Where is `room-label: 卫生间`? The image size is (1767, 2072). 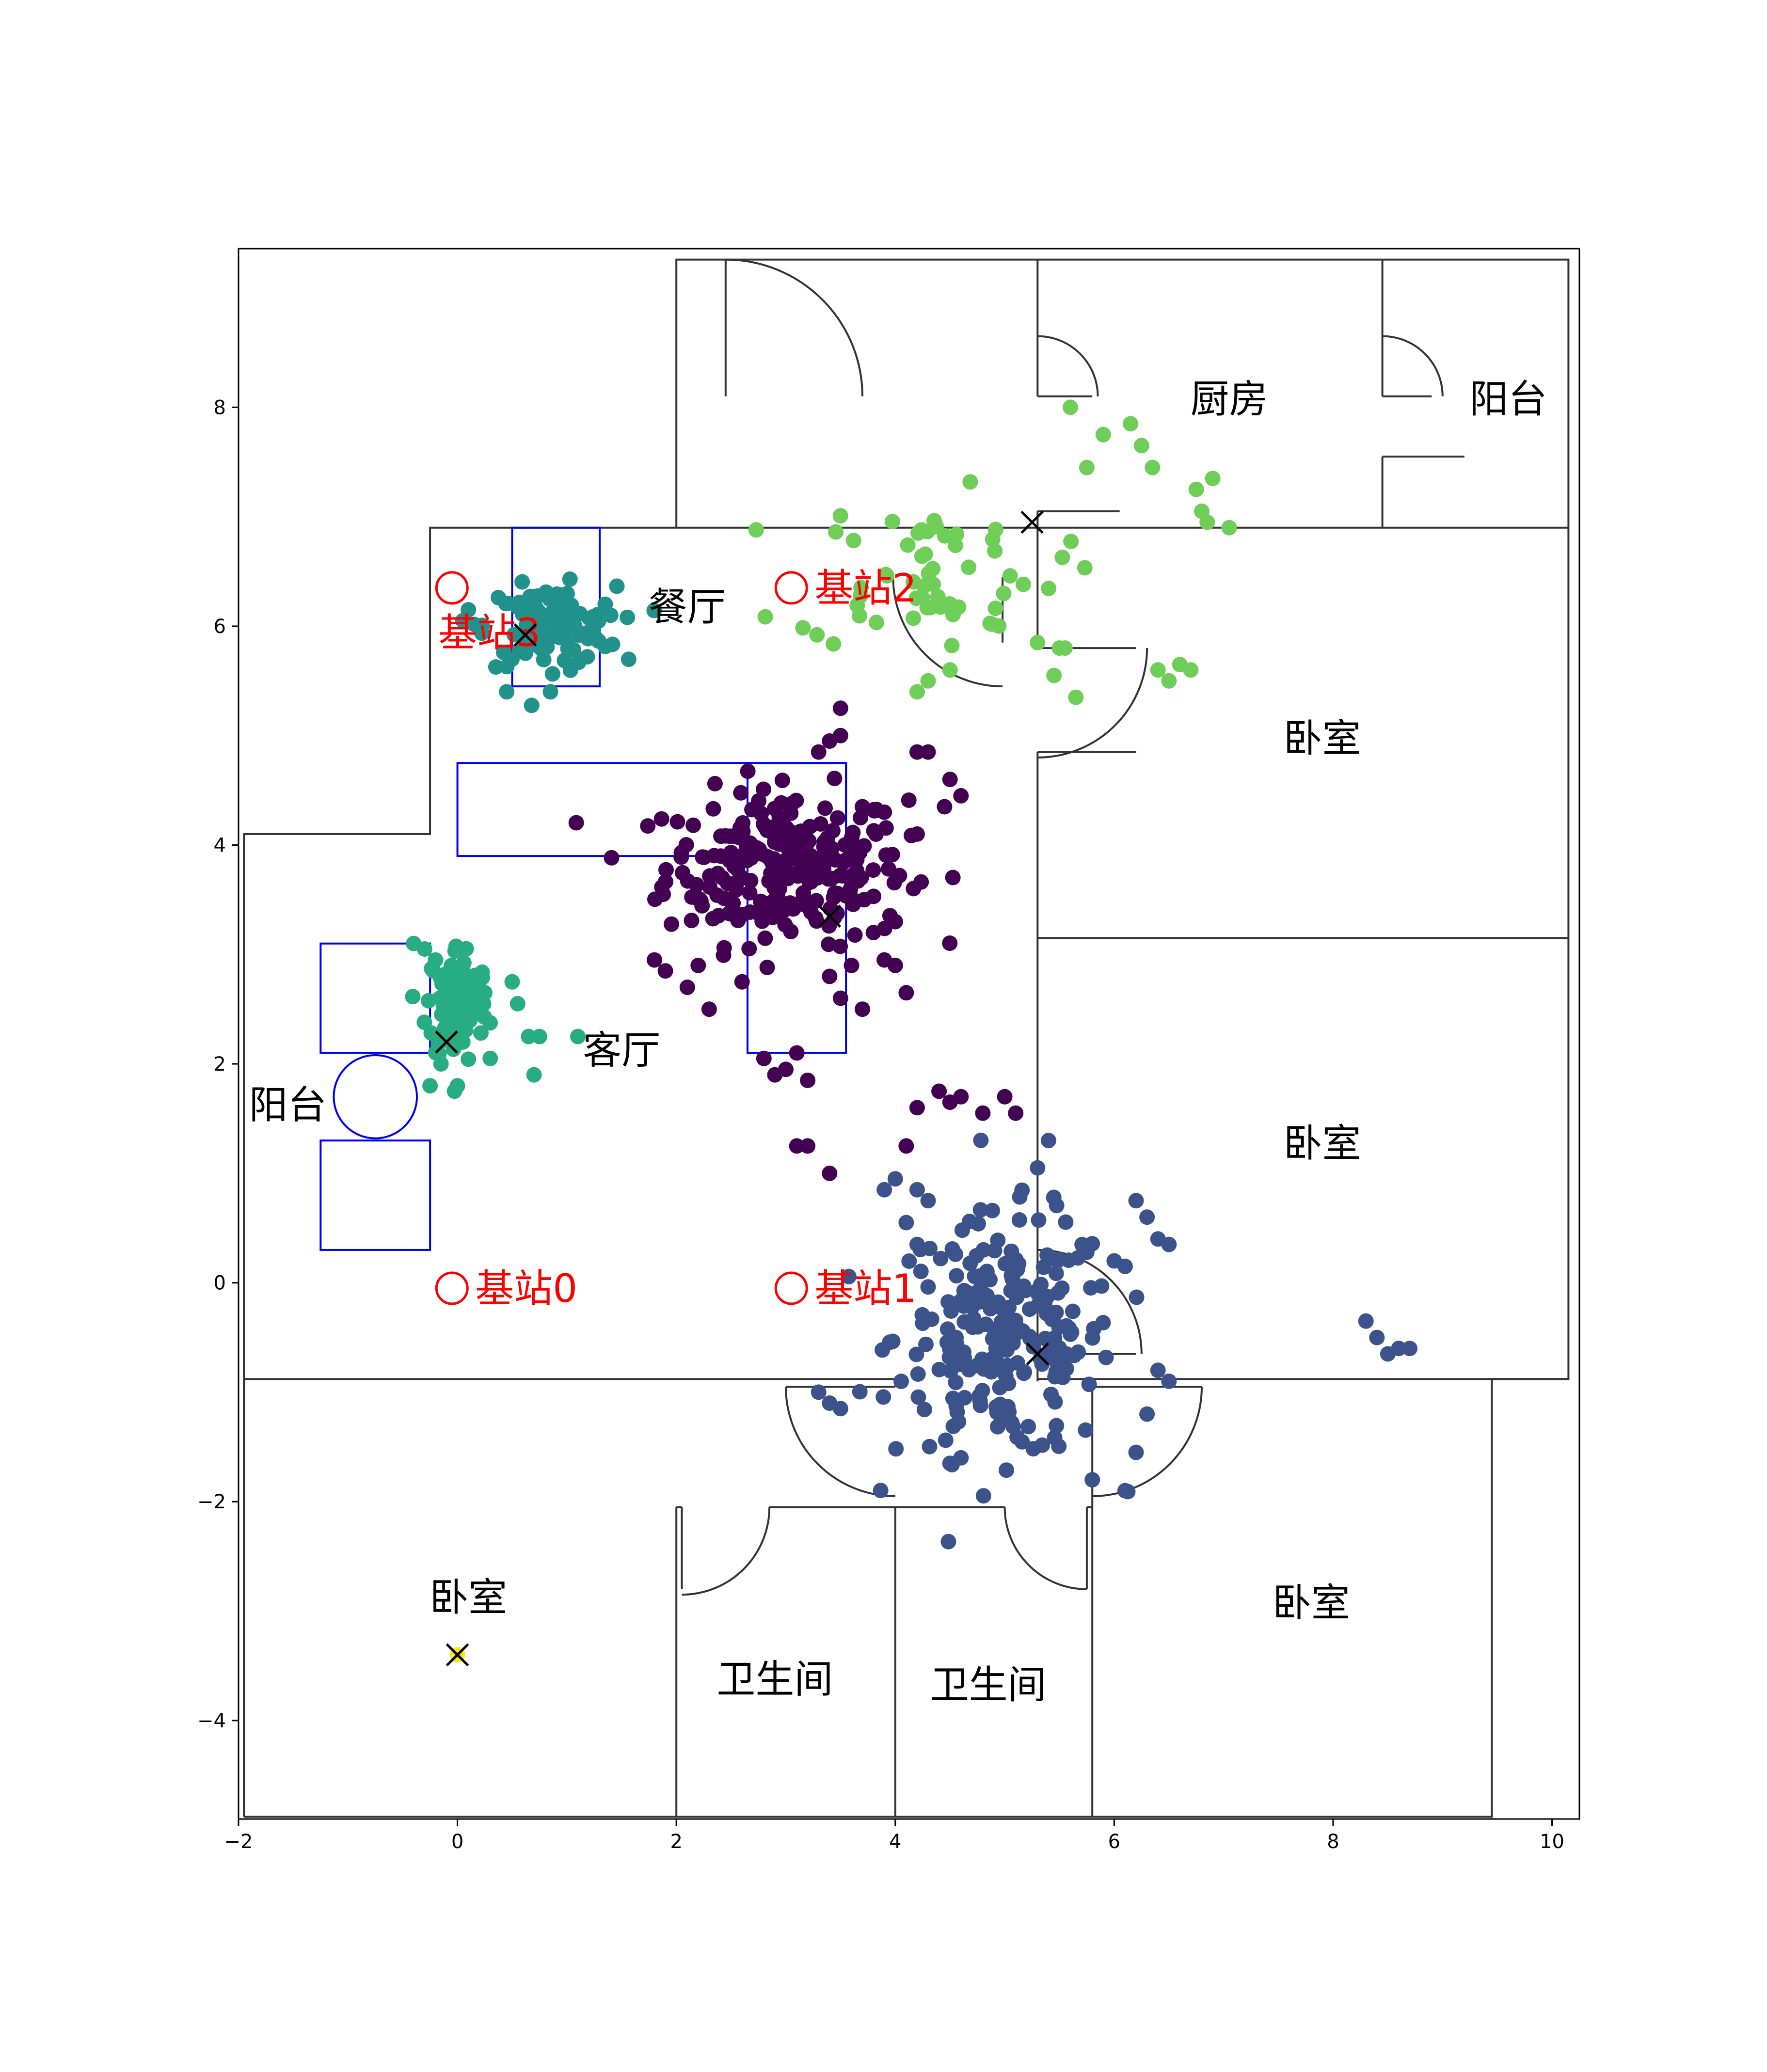
room-label: 卫生间 is located at coordinates (774, 1679).